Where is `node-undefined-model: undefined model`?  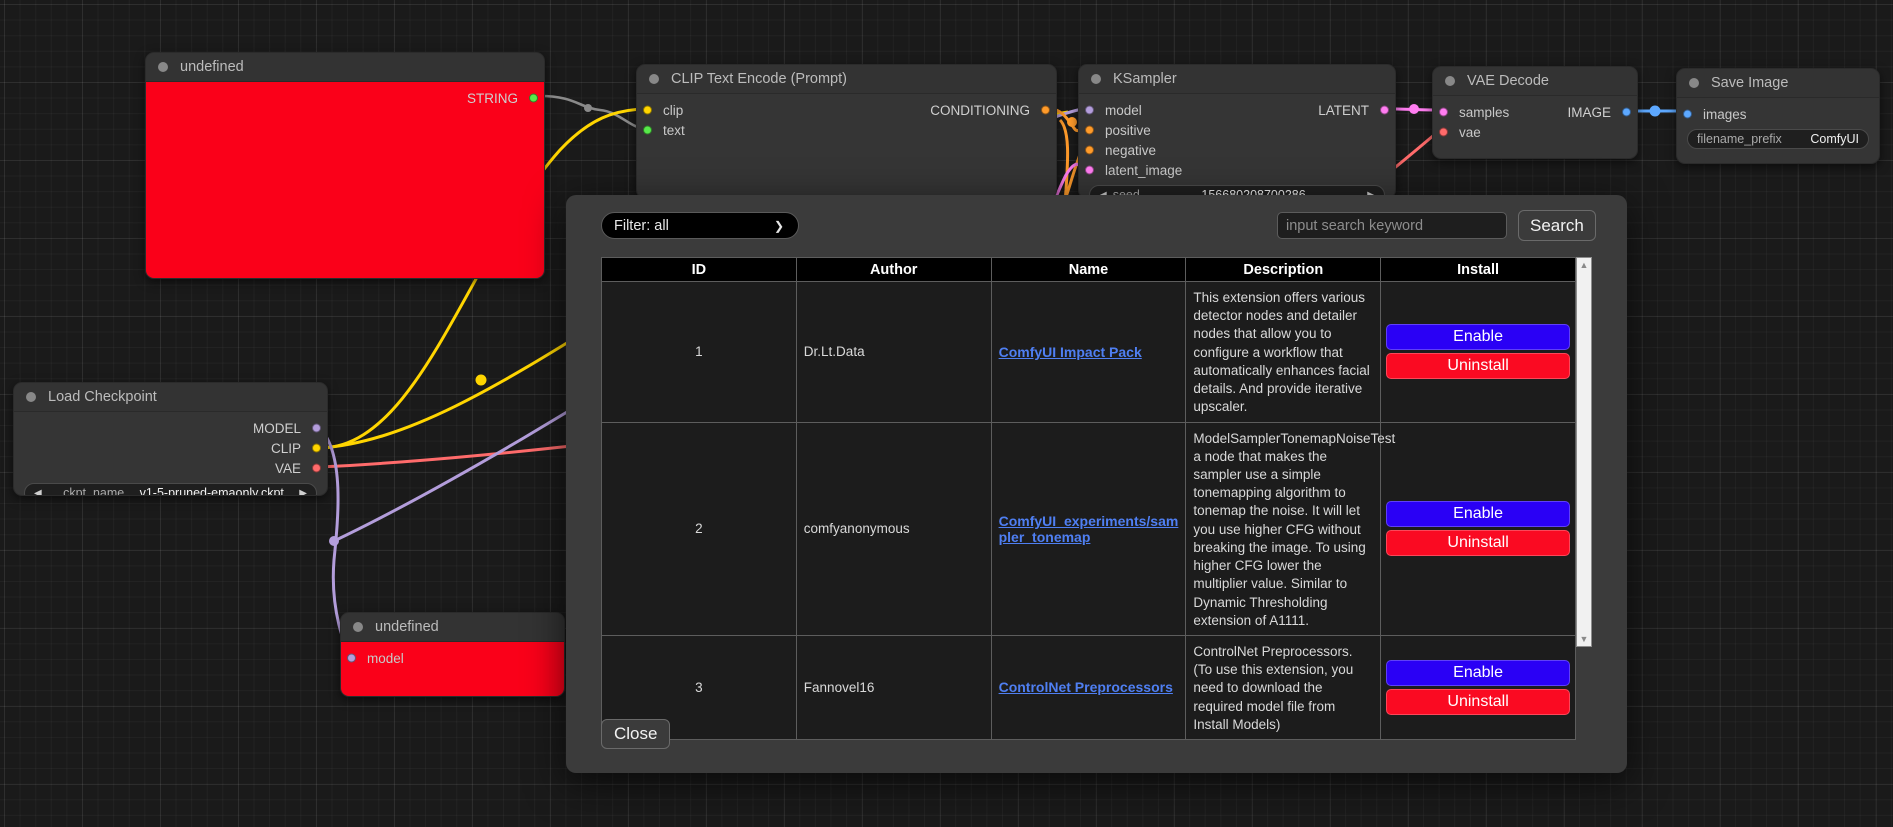 node-undefined-model: undefined model is located at coordinates (452, 654).